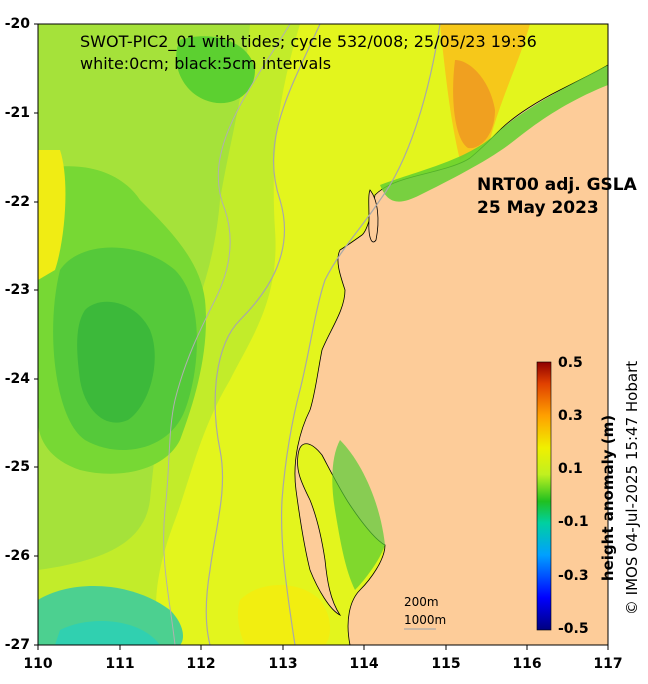  I want to click on product-name: NRT00 adj. GSLA, so click(557, 185).